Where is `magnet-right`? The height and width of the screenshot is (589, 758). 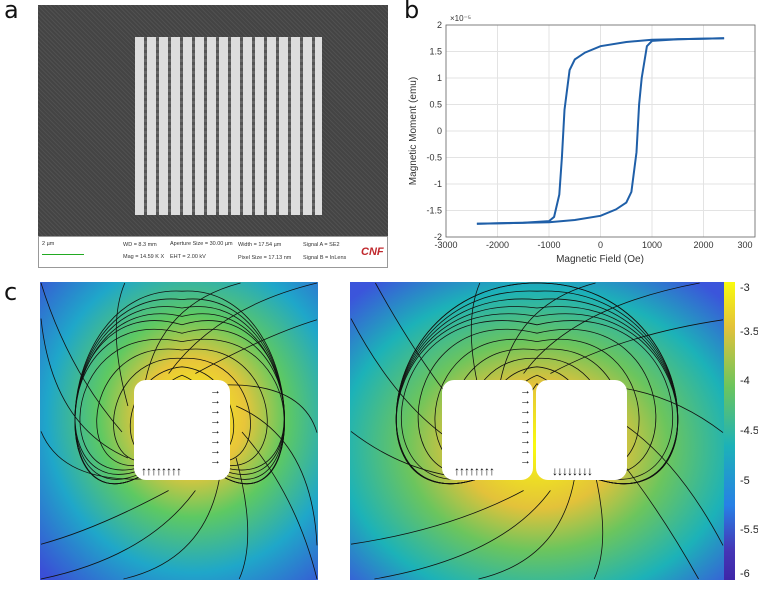
magnet-right is located at coordinates (581, 430).